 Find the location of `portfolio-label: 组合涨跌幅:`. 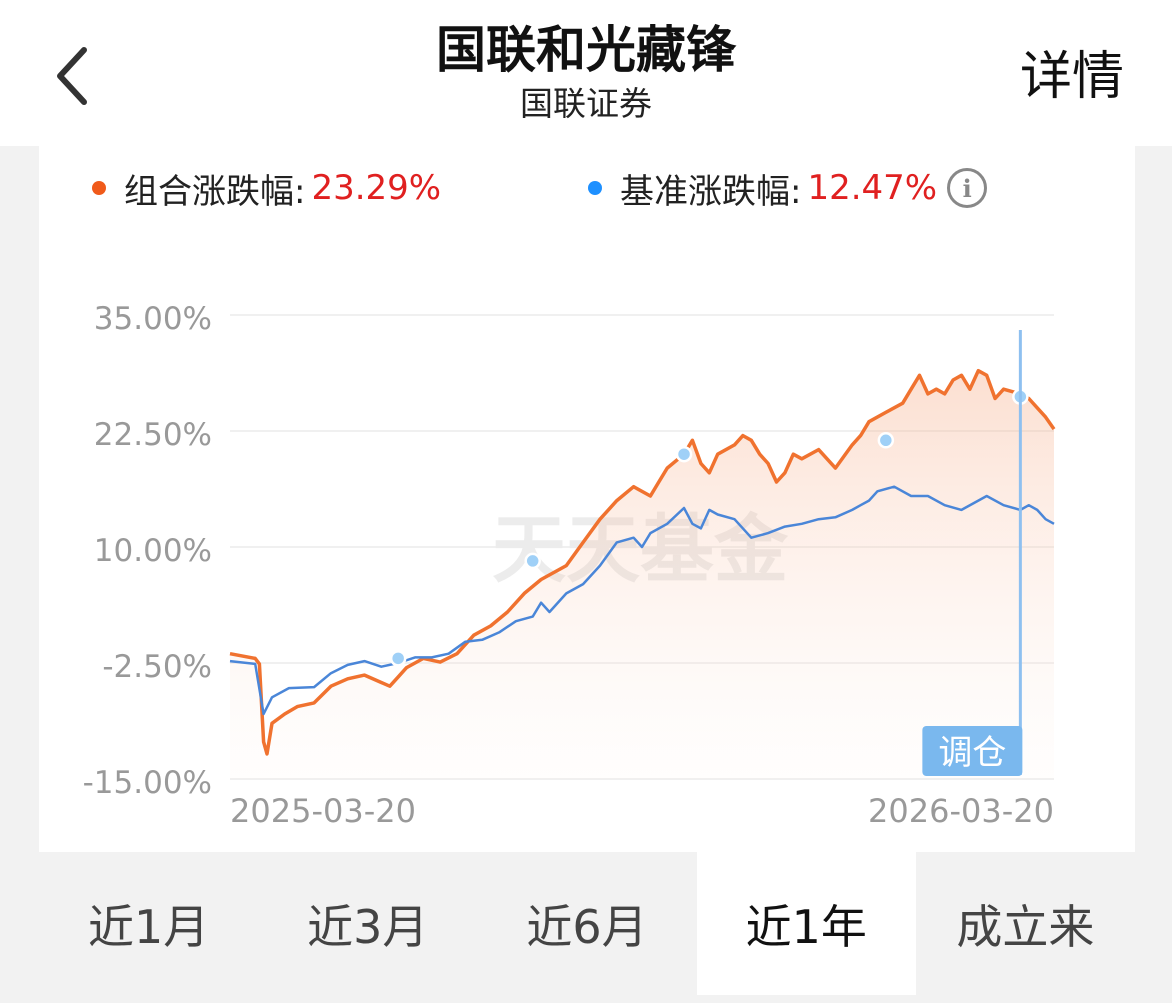

portfolio-label: 组合涨跌幅: is located at coordinates (215, 191).